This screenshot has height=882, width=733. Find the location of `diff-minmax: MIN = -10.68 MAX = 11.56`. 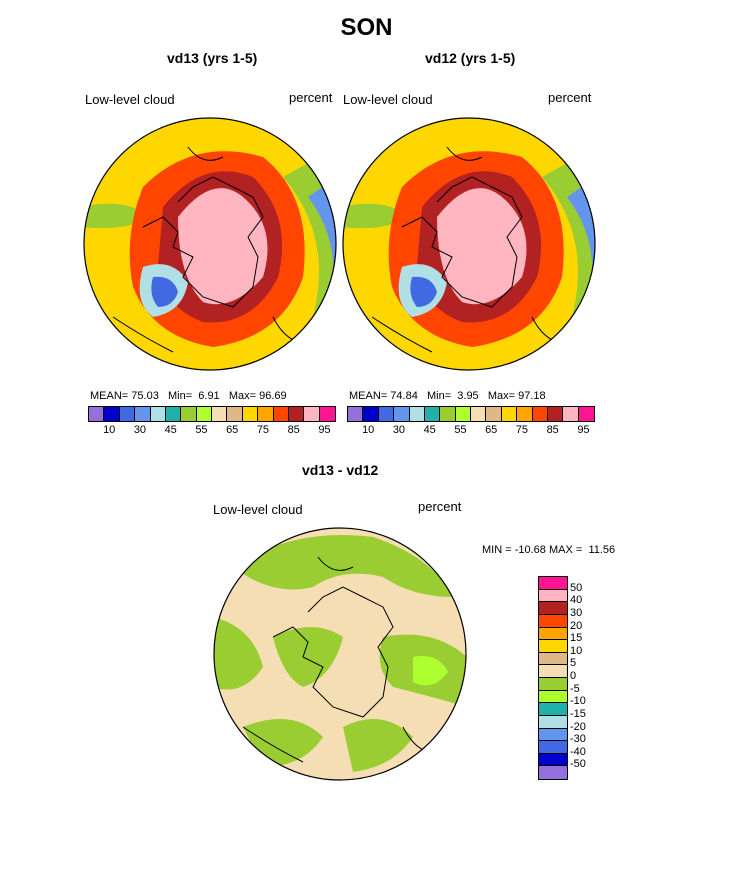

diff-minmax: MIN = -10.68 MAX = 11.56 is located at coordinates (548, 550).